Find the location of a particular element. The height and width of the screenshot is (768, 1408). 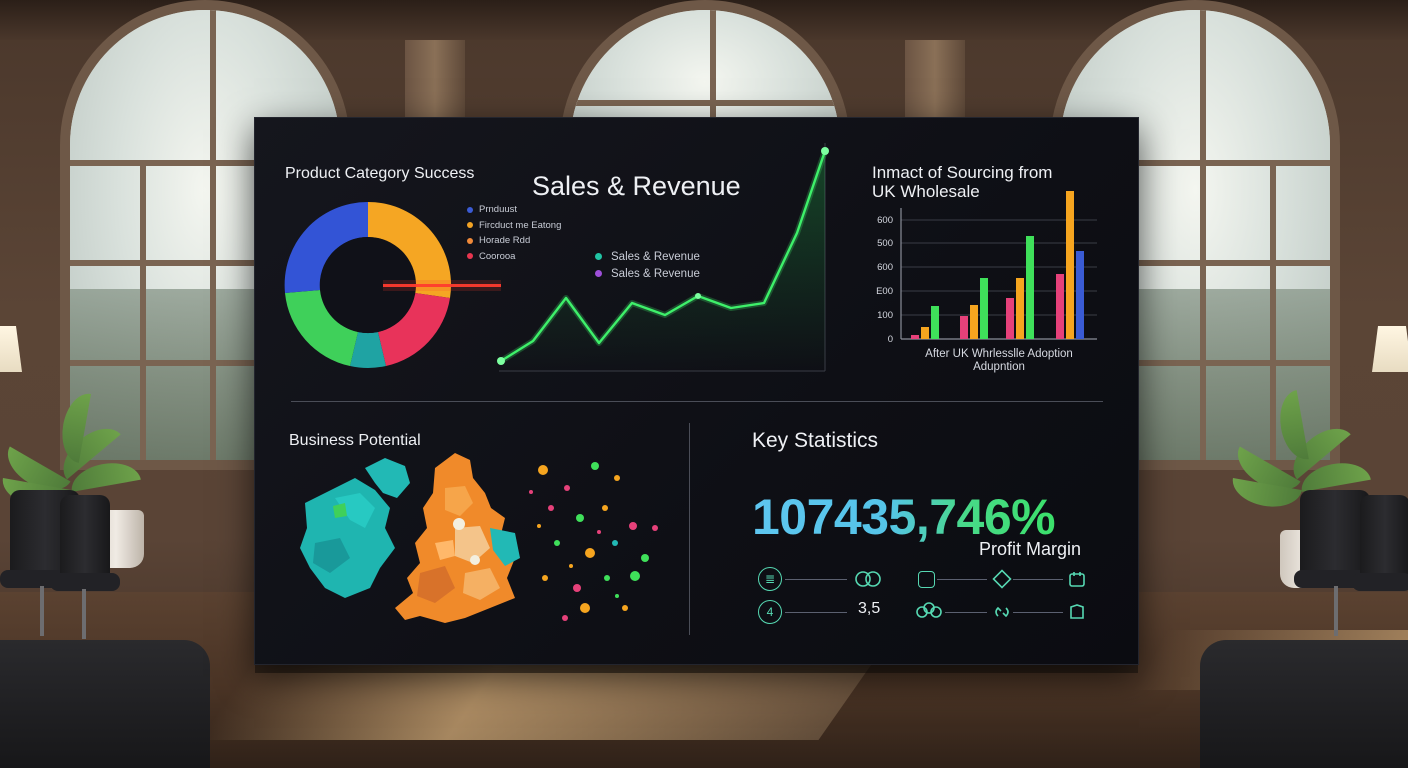

donut-segment-blue is located at coordinates (326, 247).